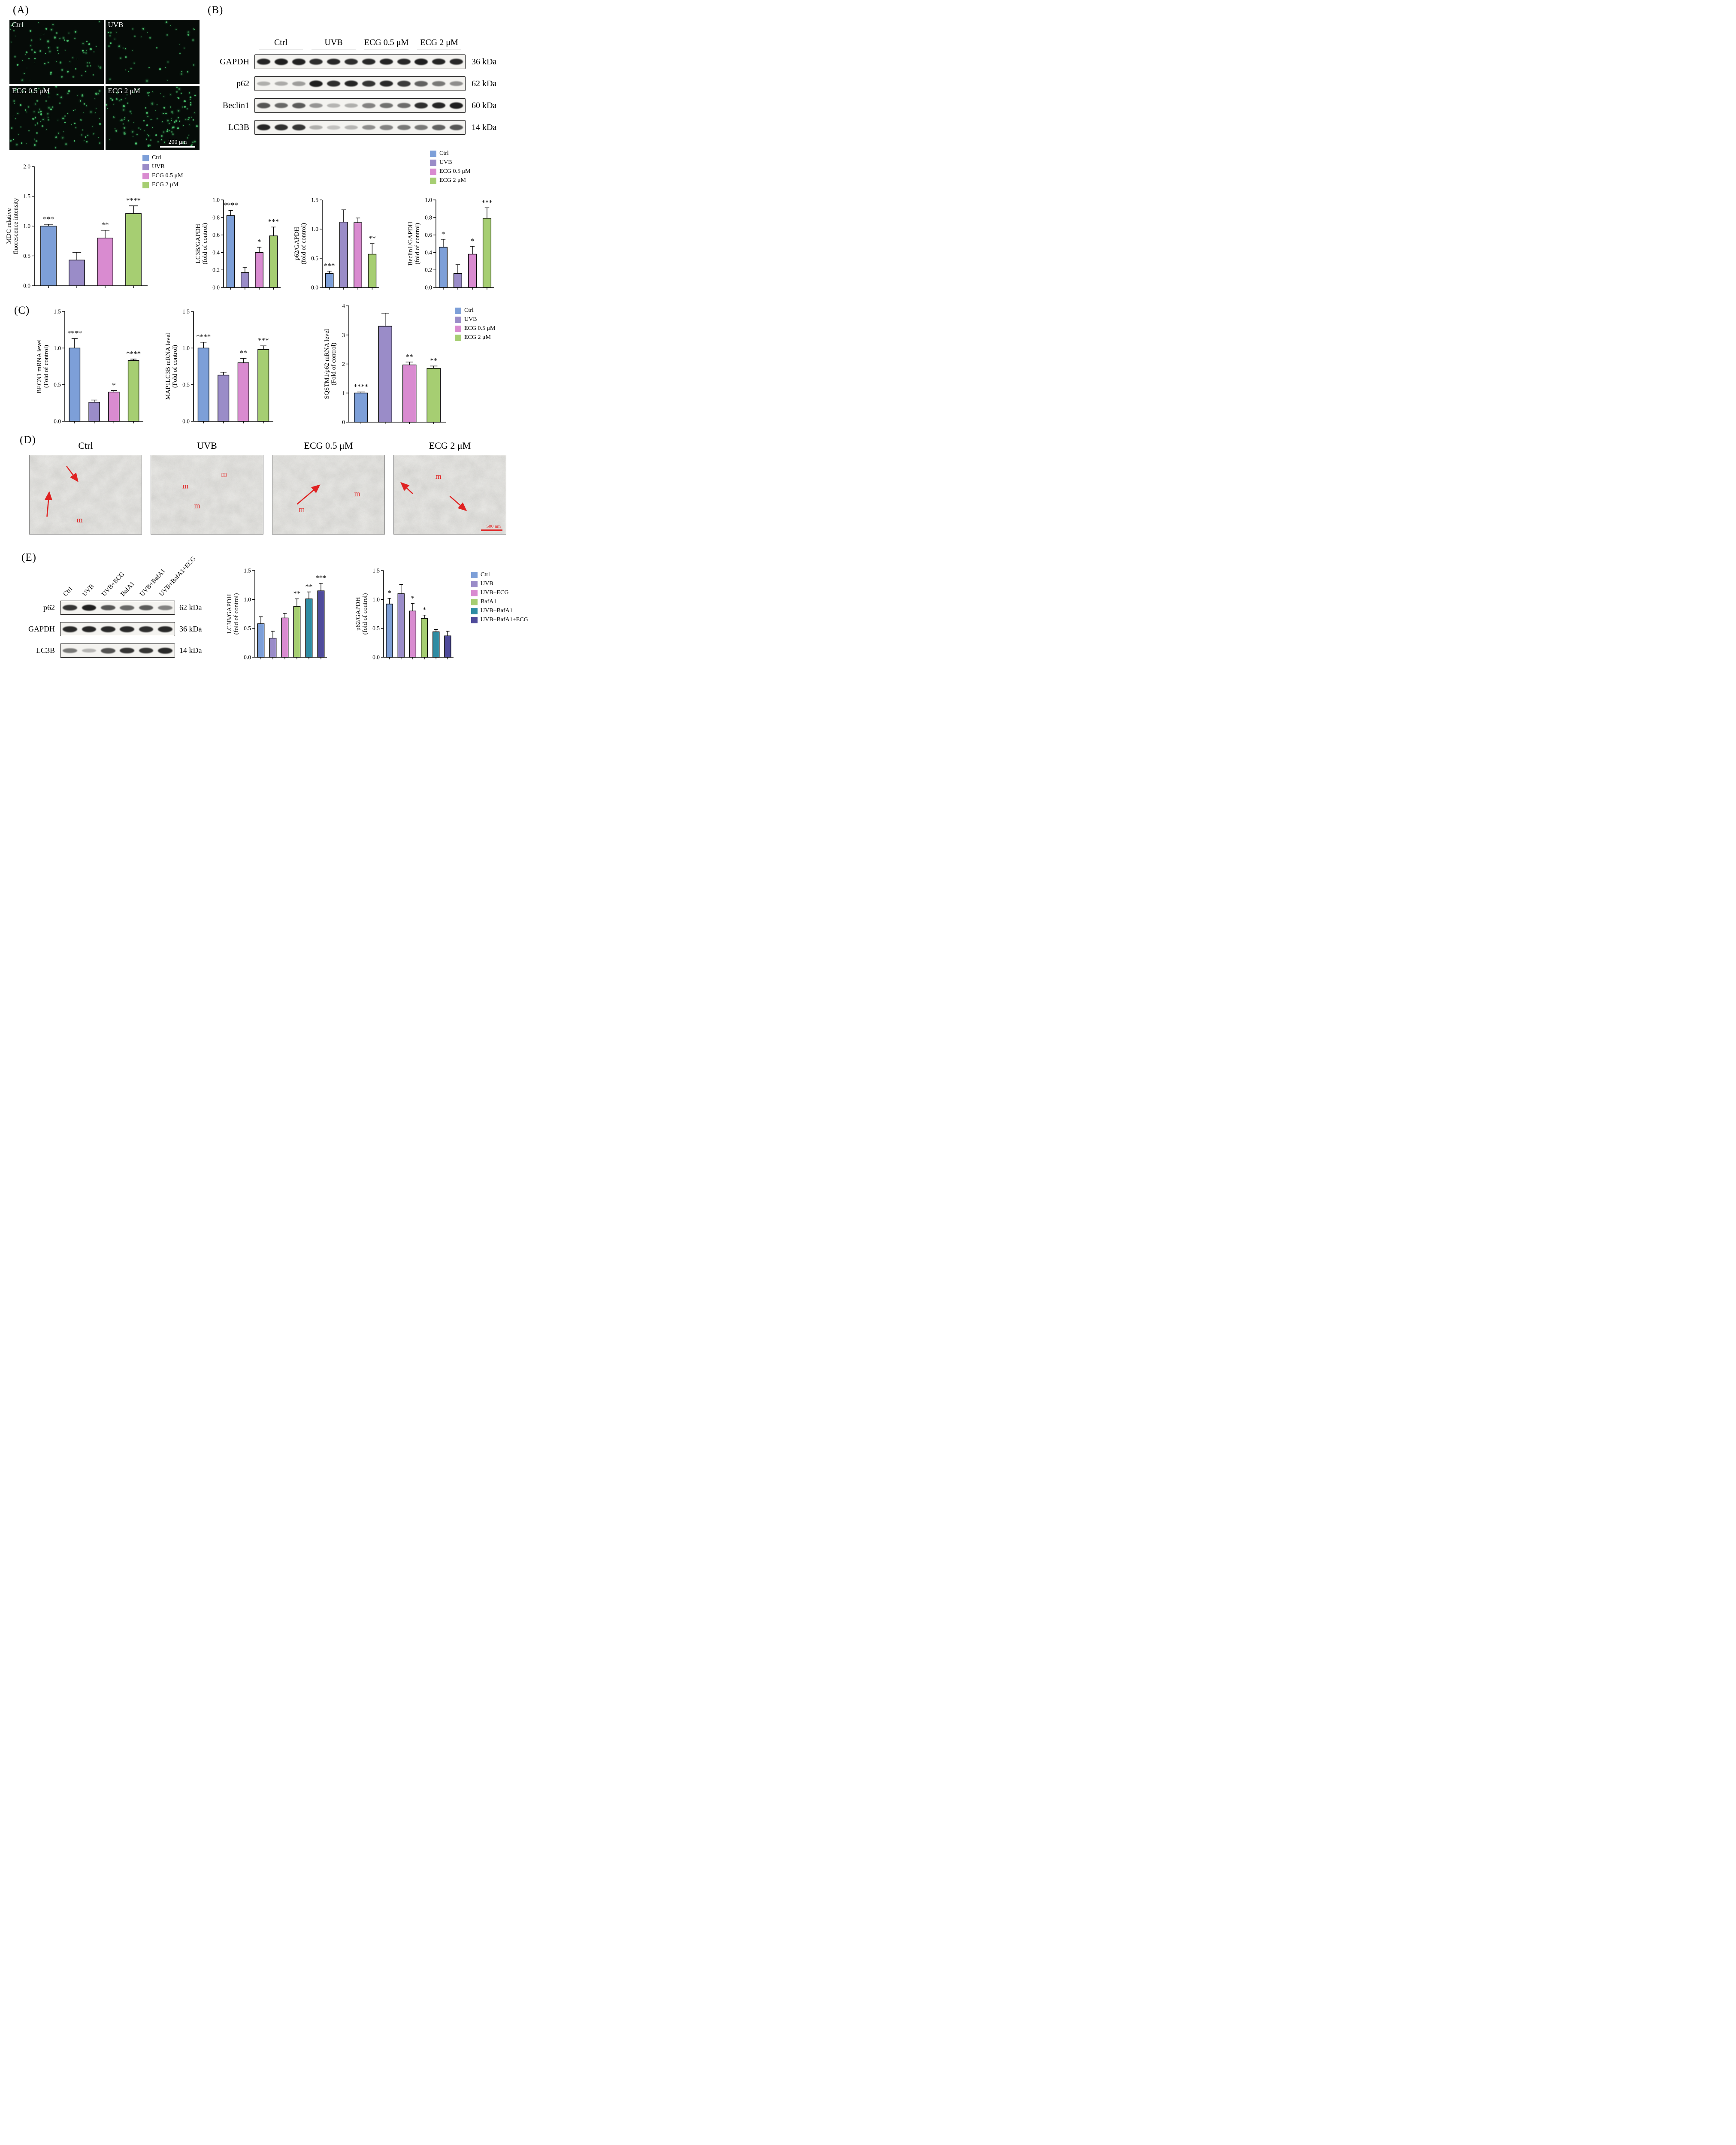 This screenshot has width=1736, height=2145. What do you see at coordinates (333, 42) in the screenshot?
I see `group-label: UVB` at bounding box center [333, 42].